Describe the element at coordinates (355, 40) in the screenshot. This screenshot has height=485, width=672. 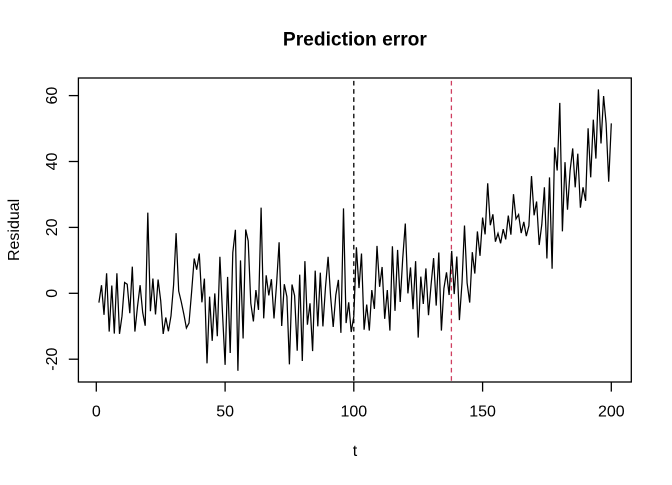
I see `svg-text: Prediction error` at that location.